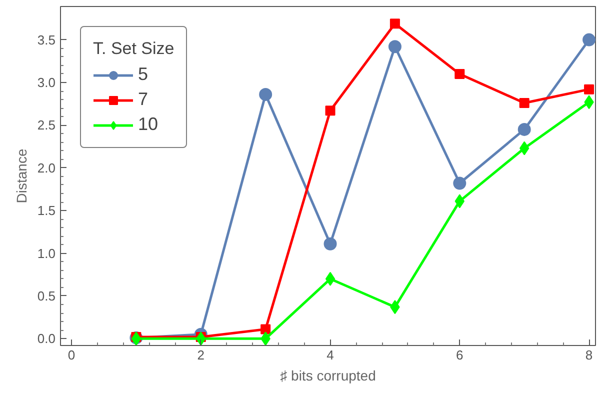  Describe the element at coordinates (46, 210) in the screenshot. I see `y-tick-label: 1.5` at that location.